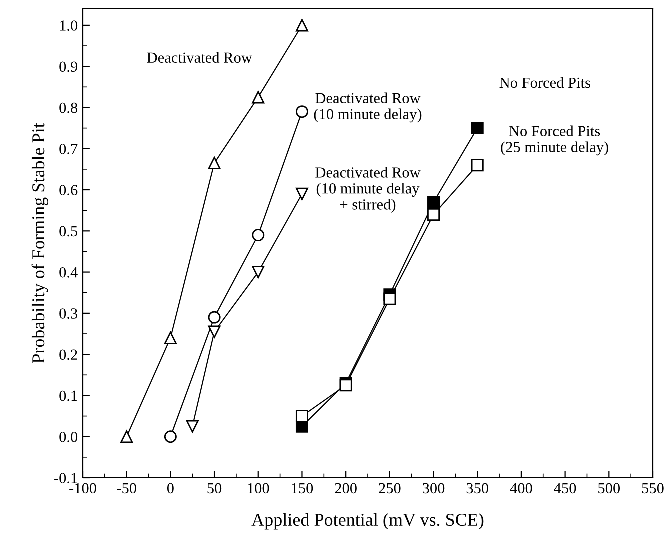 The image size is (667, 544). I want to click on x-tick-label: 400, so click(521, 488).